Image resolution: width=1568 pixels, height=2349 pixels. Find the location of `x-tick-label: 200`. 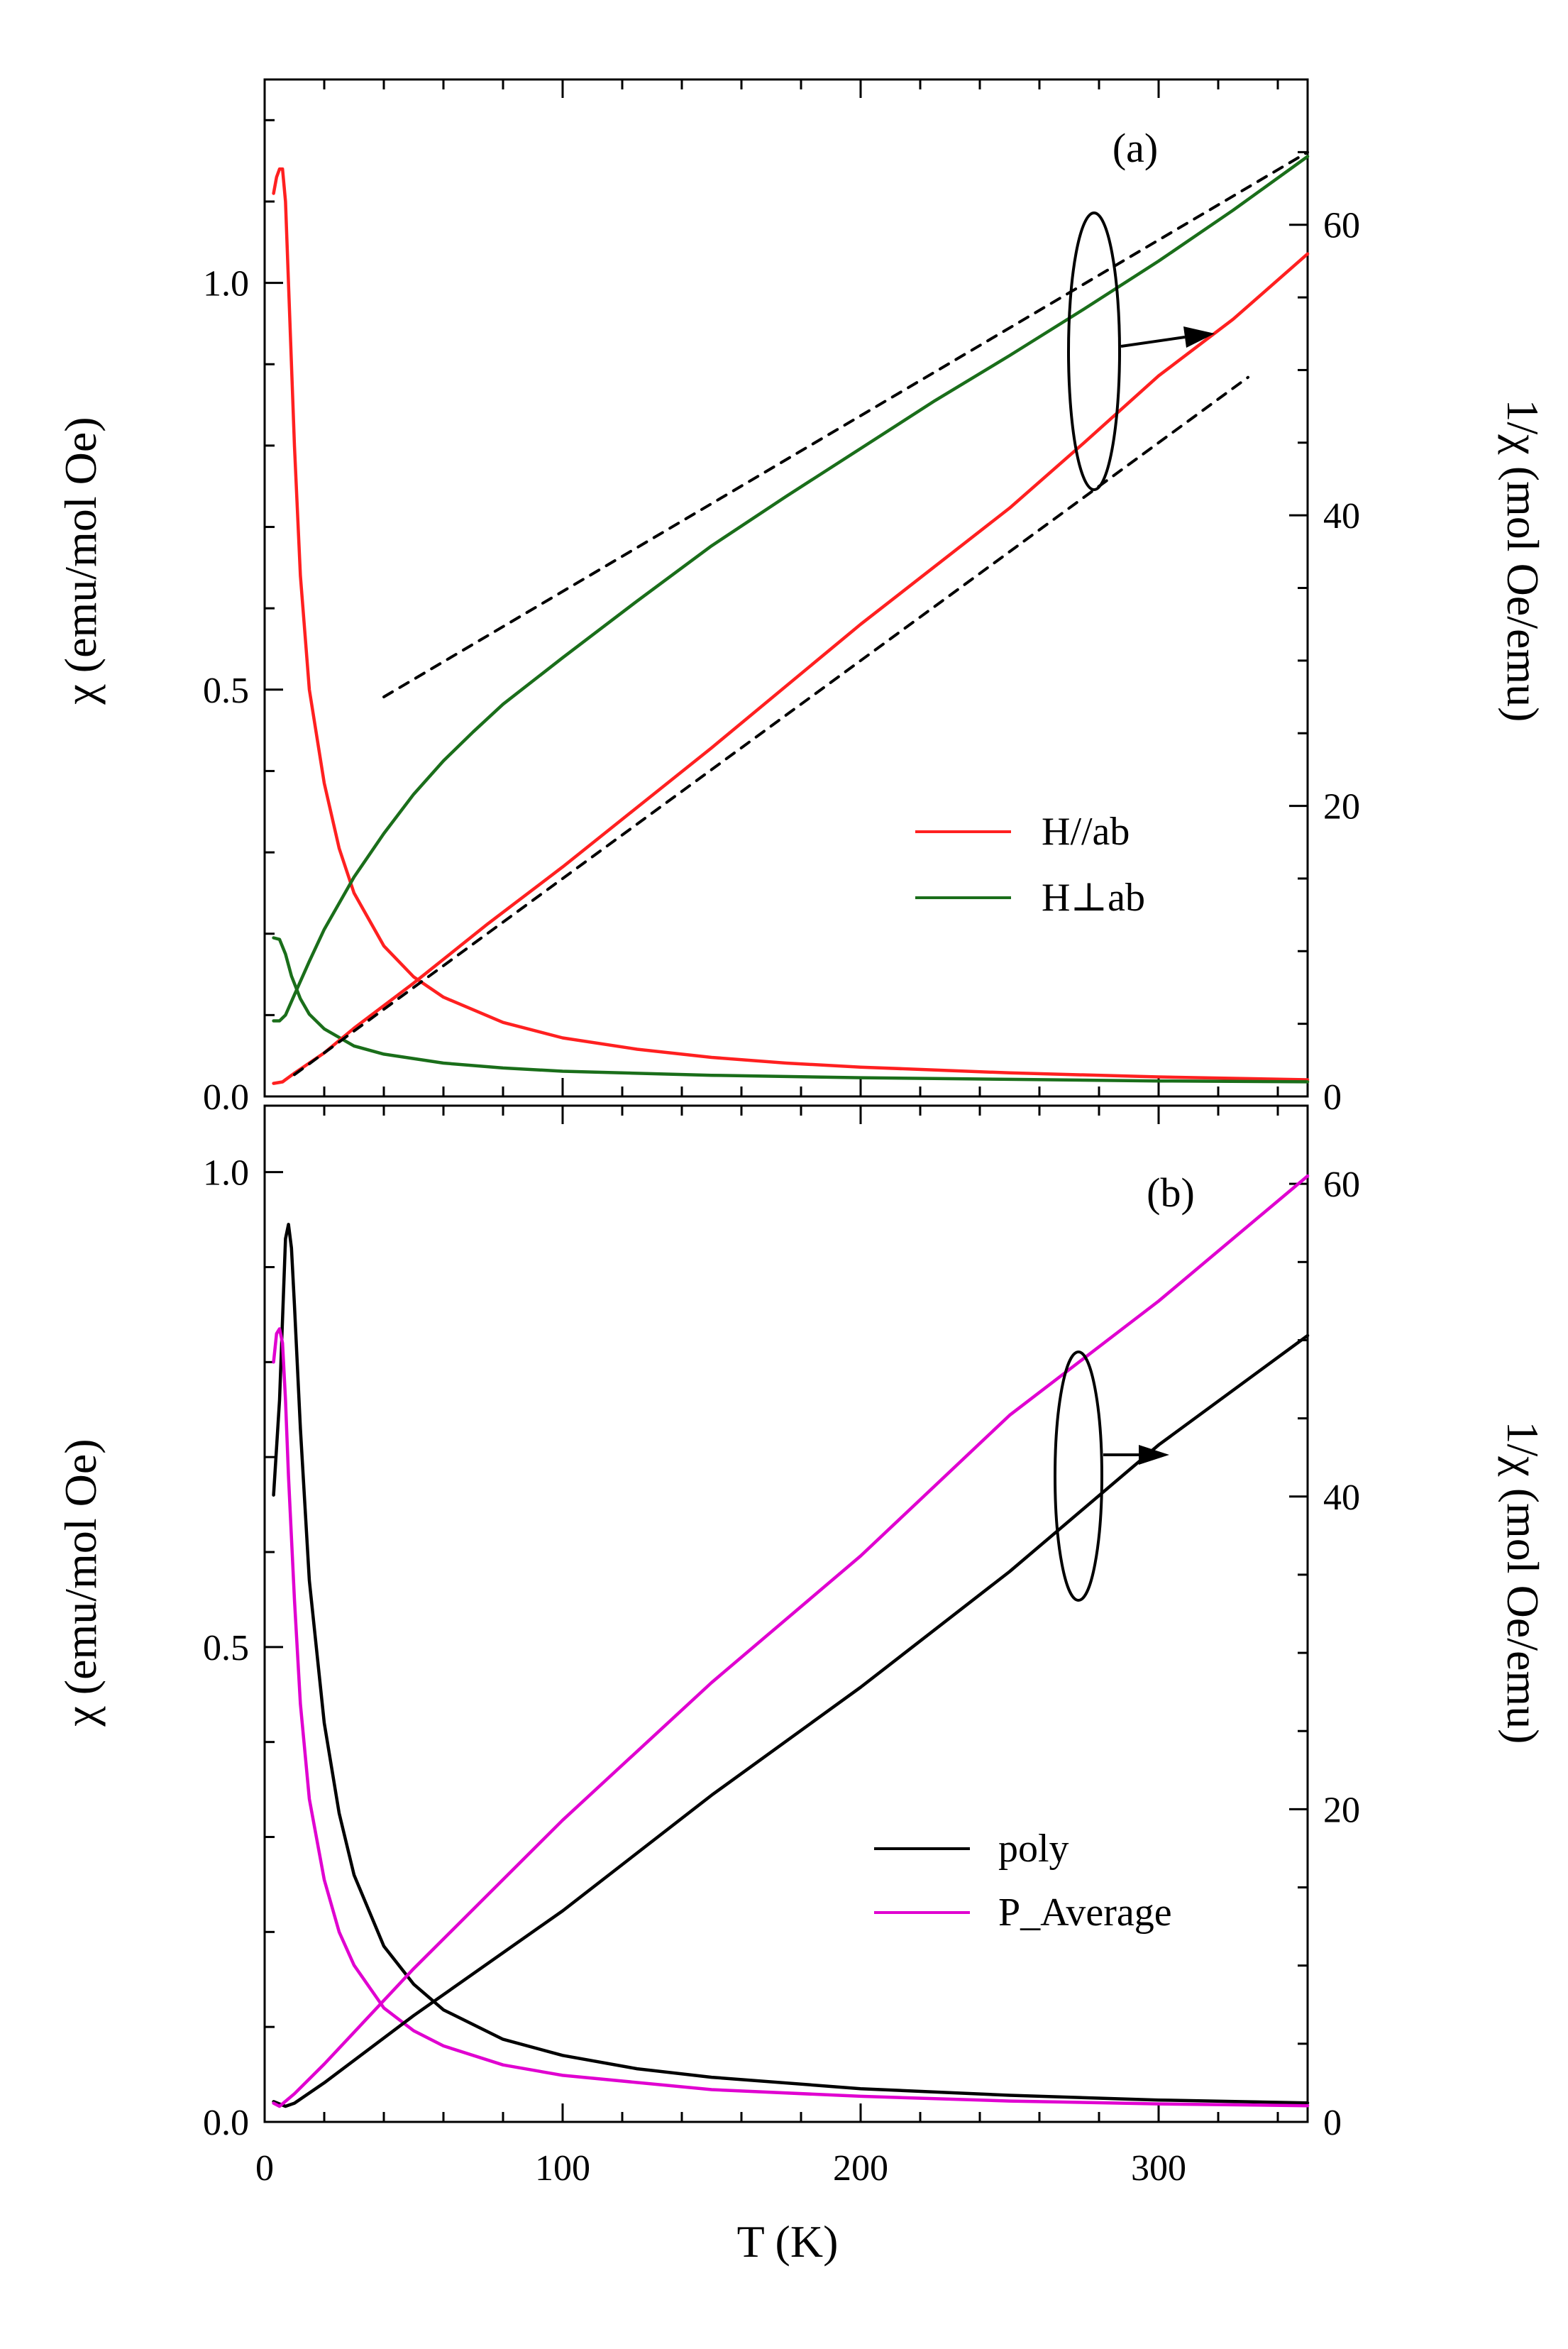

x-tick-label: 200 is located at coordinates (860, 2168).